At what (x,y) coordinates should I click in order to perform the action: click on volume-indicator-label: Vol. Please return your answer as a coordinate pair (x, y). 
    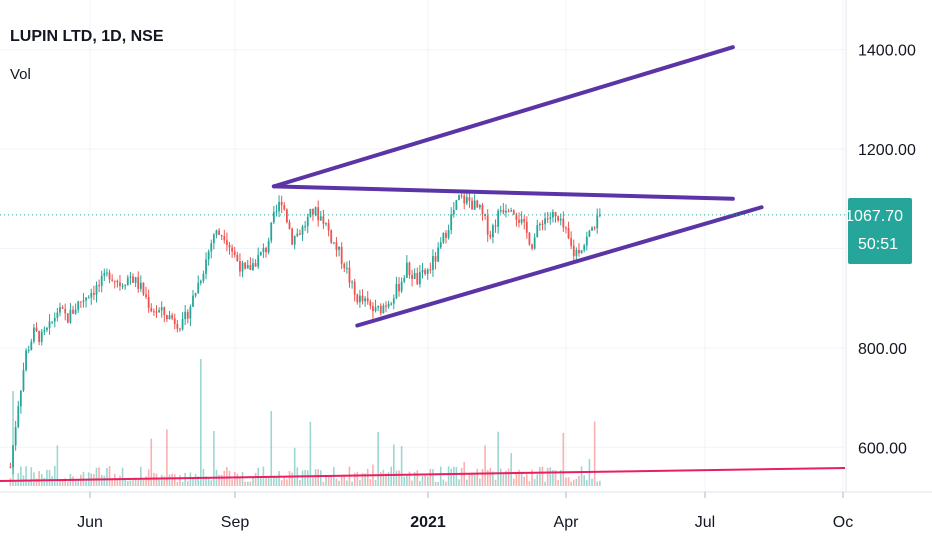
    Looking at the image, I should click on (20, 74).